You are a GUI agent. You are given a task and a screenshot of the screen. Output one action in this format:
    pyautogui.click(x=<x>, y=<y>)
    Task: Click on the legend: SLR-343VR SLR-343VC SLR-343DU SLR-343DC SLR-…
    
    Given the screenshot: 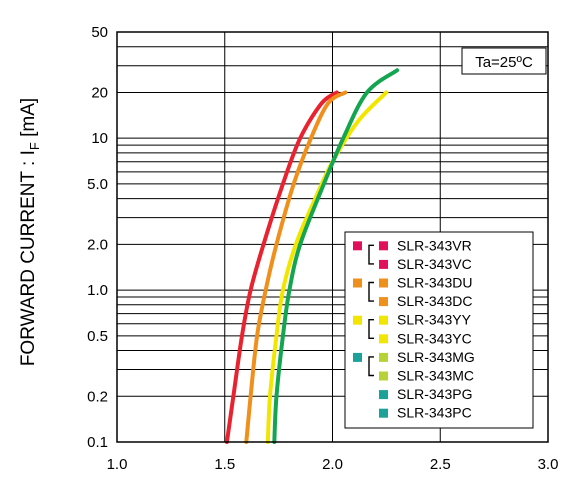 What is the action you would take?
    pyautogui.click(x=439, y=330)
    